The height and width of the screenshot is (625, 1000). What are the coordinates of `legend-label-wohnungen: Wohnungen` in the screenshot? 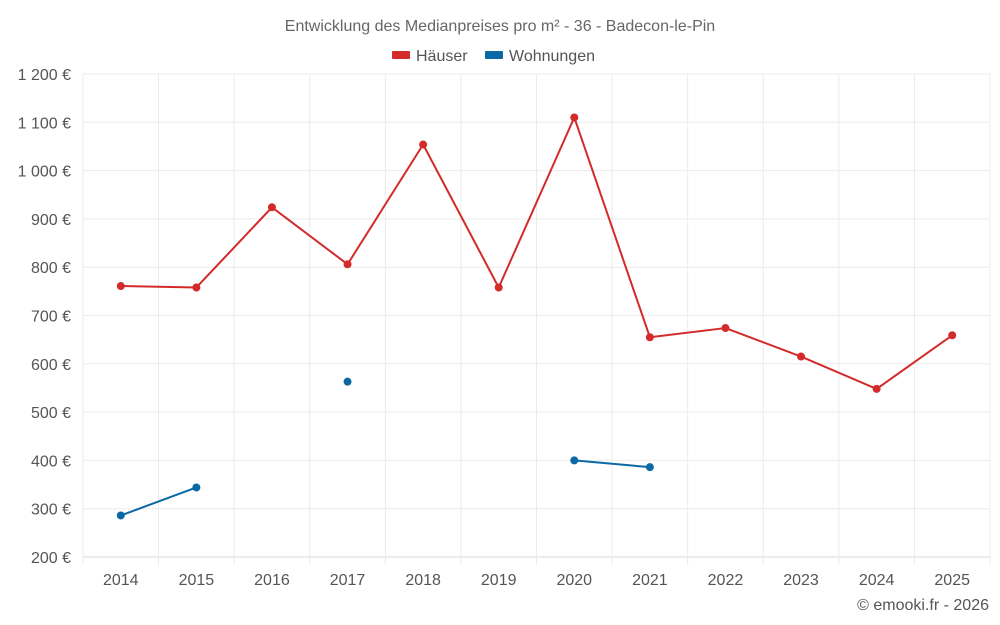 It's located at (552, 56).